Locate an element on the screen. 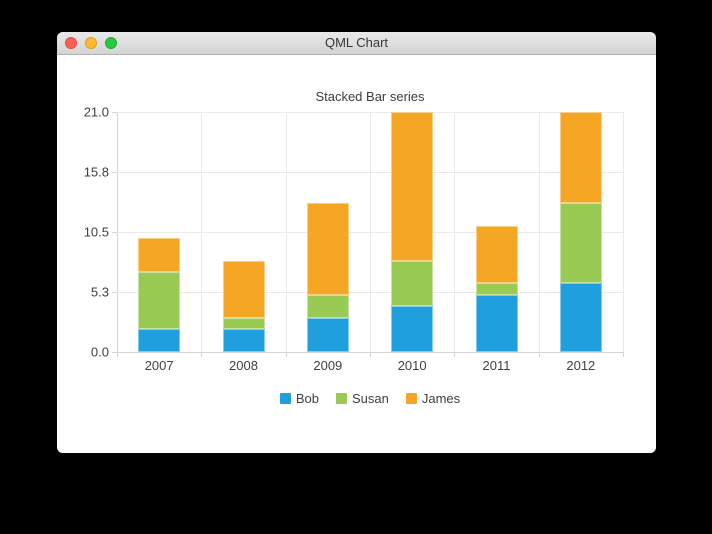 The height and width of the screenshot is (534, 712). legend-marker-james is located at coordinates (411, 398).